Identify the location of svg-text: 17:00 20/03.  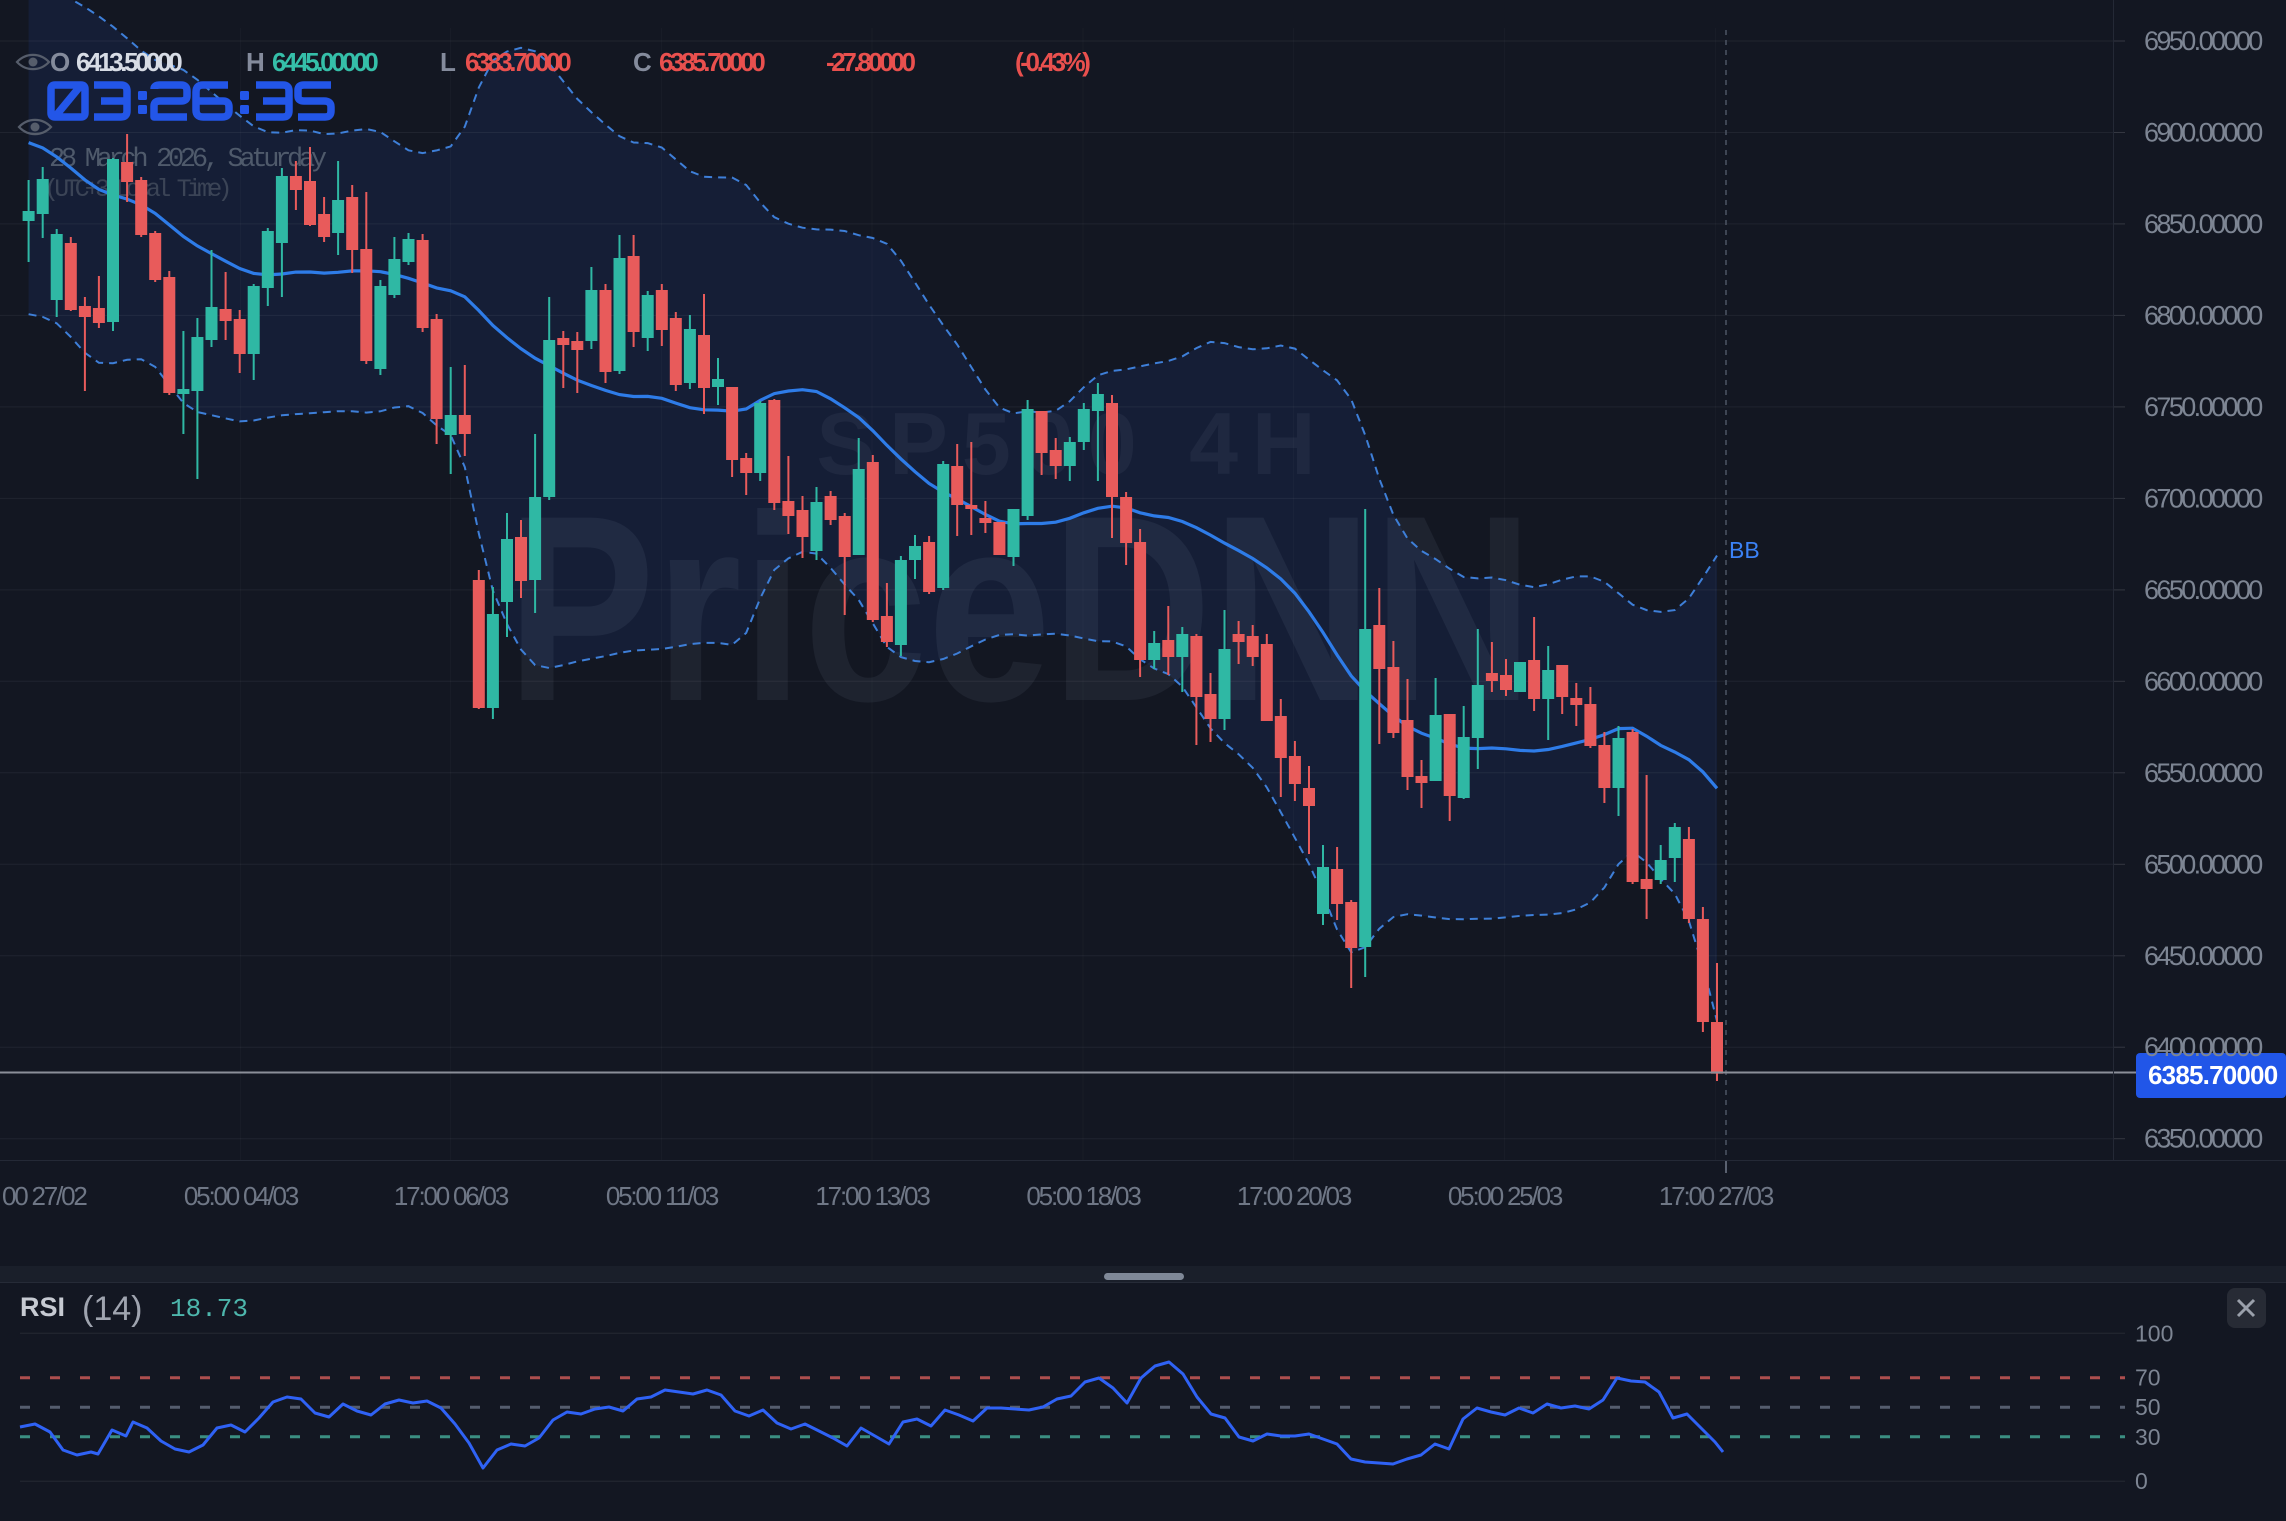
(1294, 1196).